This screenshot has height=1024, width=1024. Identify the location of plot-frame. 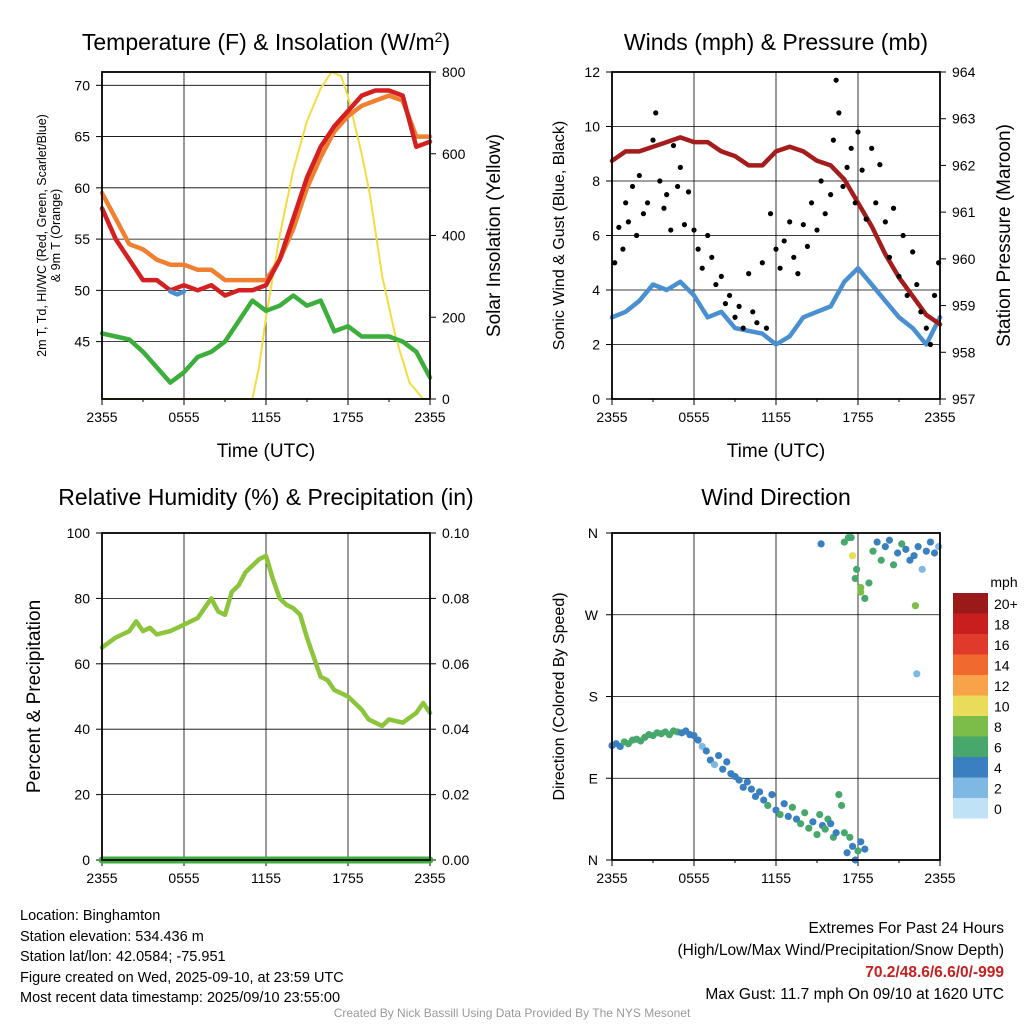
(776, 696).